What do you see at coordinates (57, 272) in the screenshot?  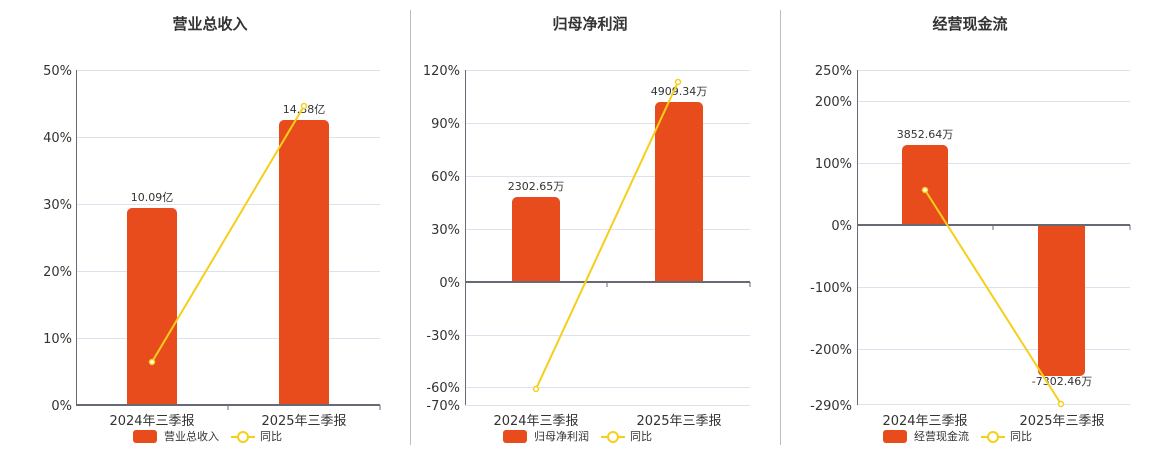 I see `y-tick: 20%` at bounding box center [57, 272].